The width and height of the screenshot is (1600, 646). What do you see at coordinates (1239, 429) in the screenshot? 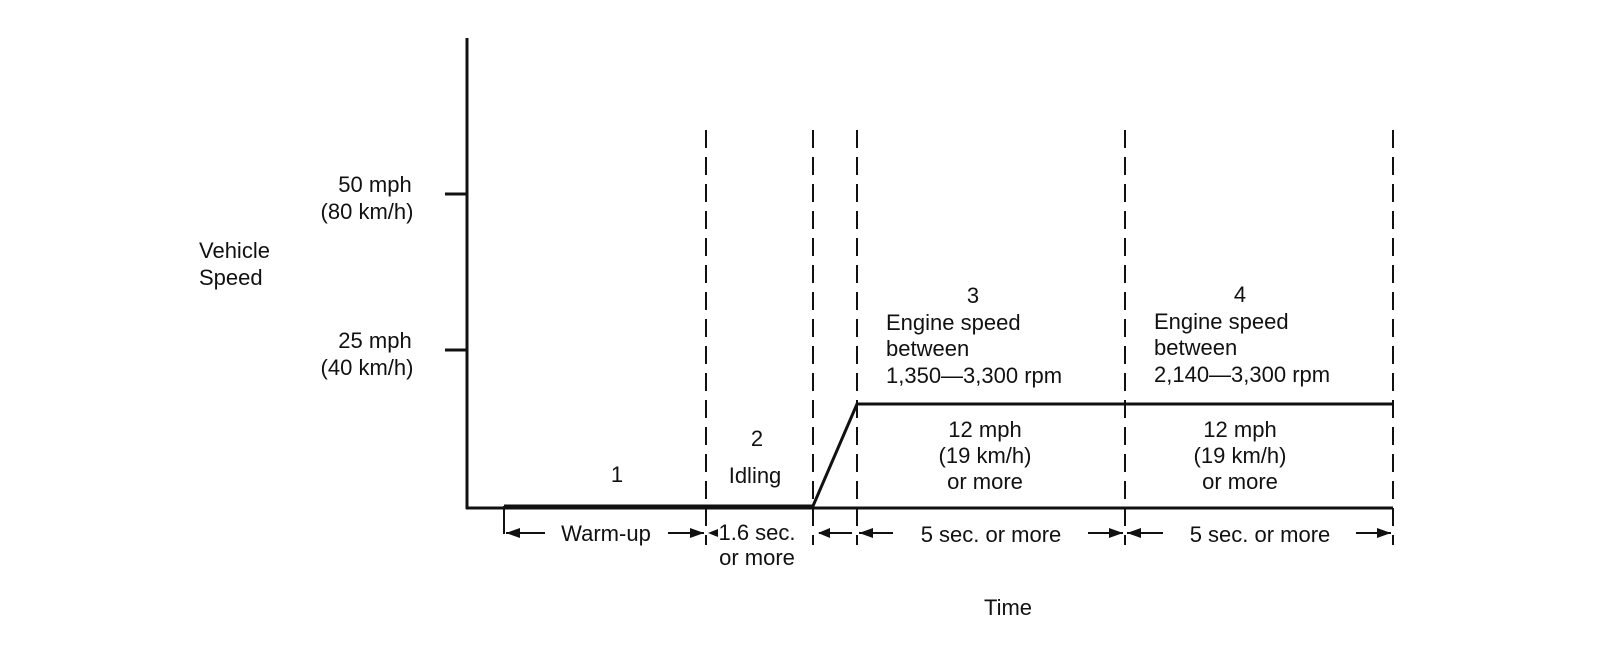
I see `phase-4-speed-mph: 12 mph` at bounding box center [1239, 429].